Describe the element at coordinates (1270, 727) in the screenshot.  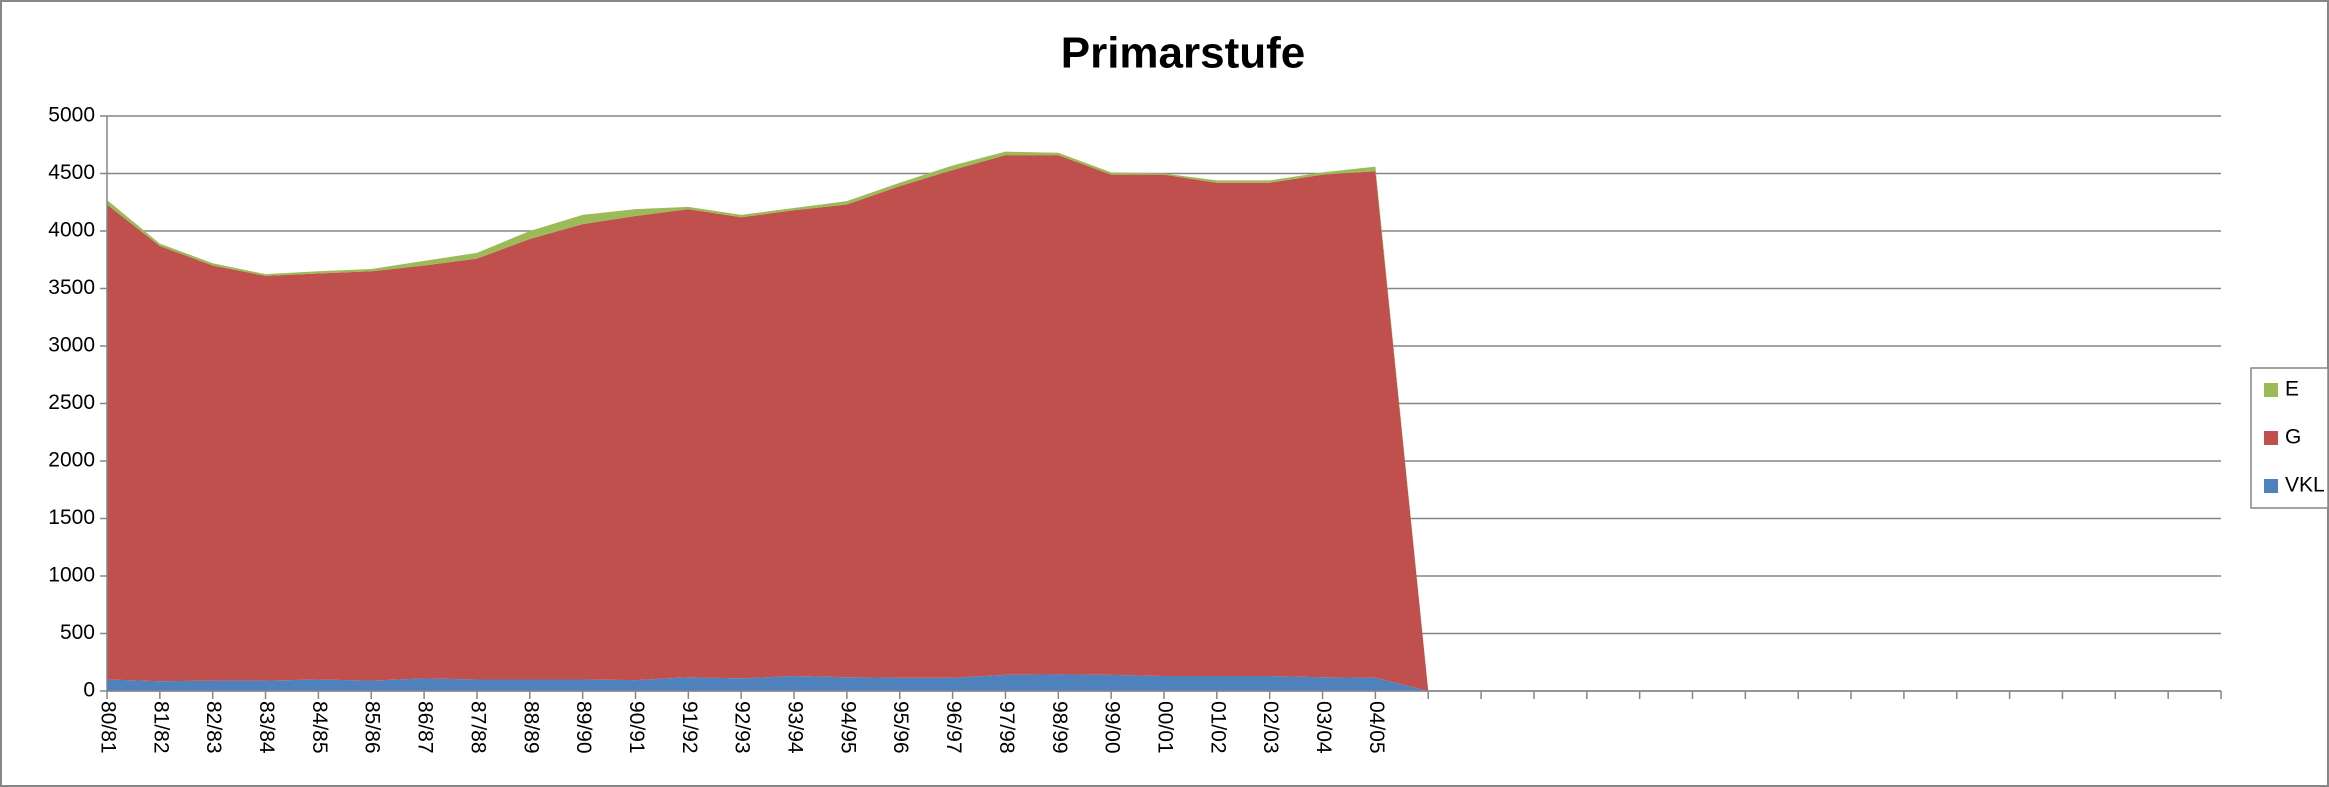
I see `x-tick-label: 02/03` at that location.